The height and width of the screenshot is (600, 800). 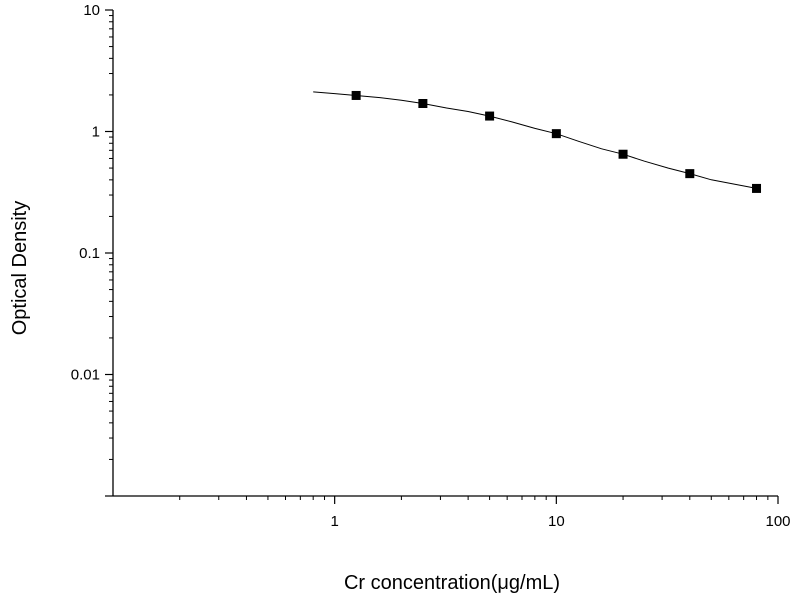 What do you see at coordinates (334, 521) in the screenshot?
I see `x-tick-label: 1` at bounding box center [334, 521].